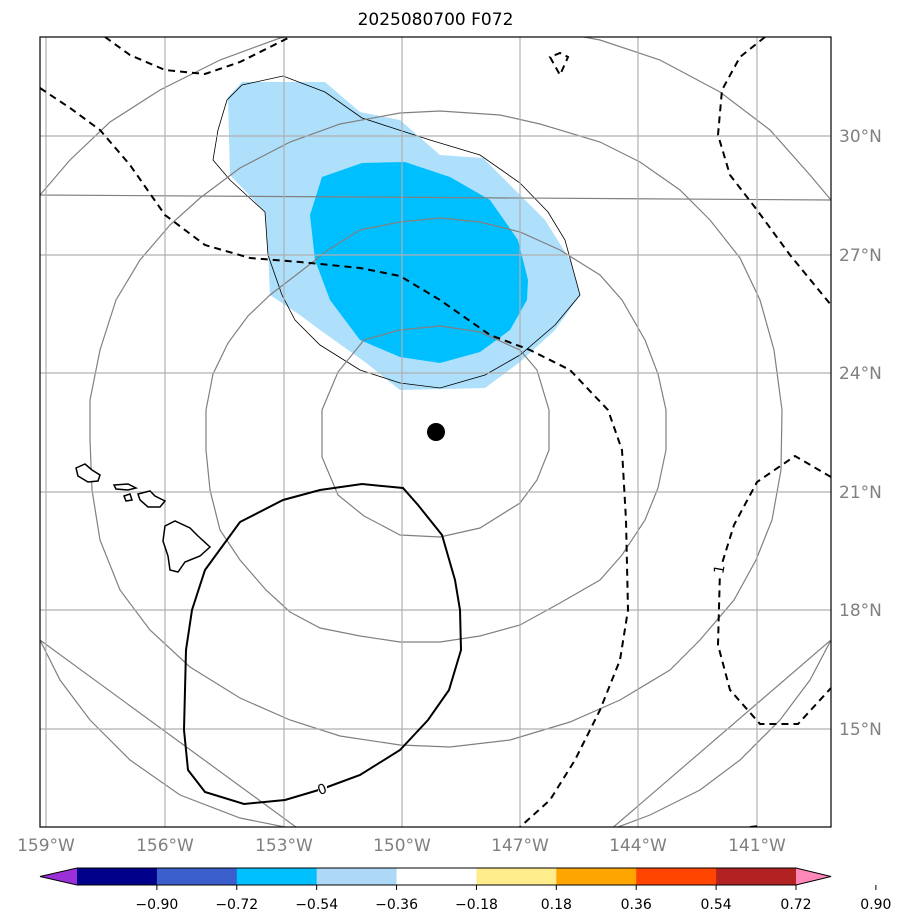  Describe the element at coordinates (236, 905) in the screenshot. I see `colorbar-tick-label: −0.72` at that location.